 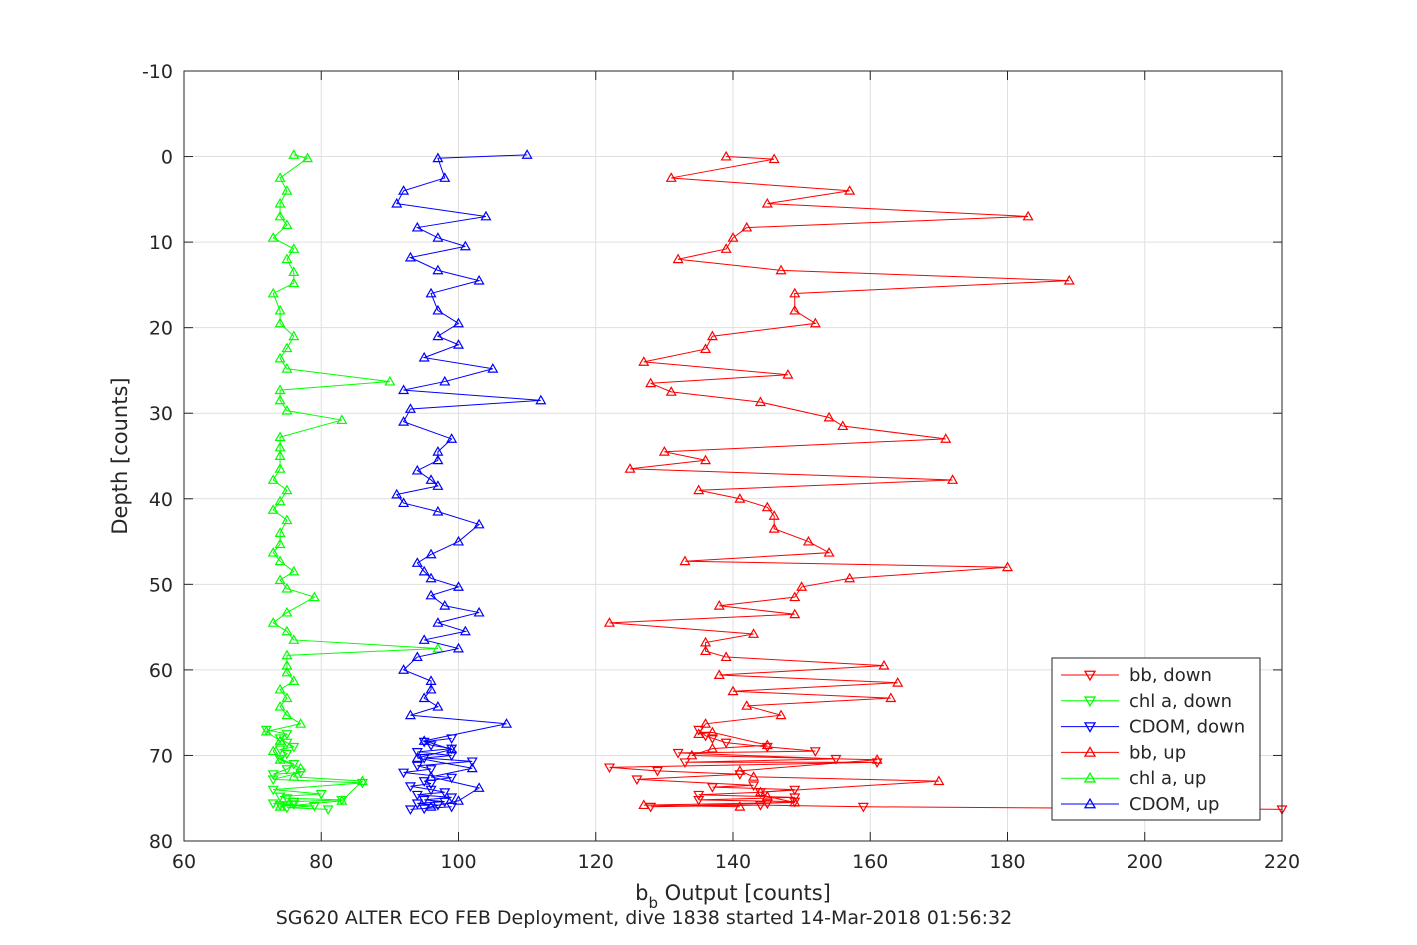 I want to click on legend-label: chl a, down, so click(x=1180, y=701).